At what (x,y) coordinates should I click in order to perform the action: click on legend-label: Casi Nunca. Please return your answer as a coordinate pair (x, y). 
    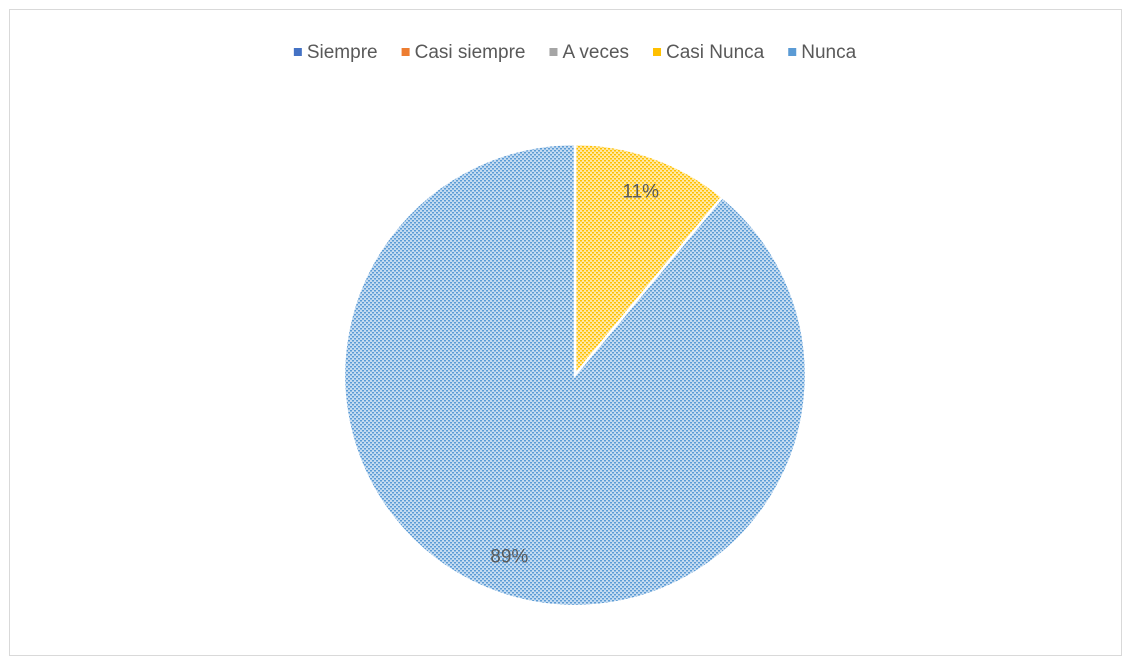
    Looking at the image, I should click on (715, 52).